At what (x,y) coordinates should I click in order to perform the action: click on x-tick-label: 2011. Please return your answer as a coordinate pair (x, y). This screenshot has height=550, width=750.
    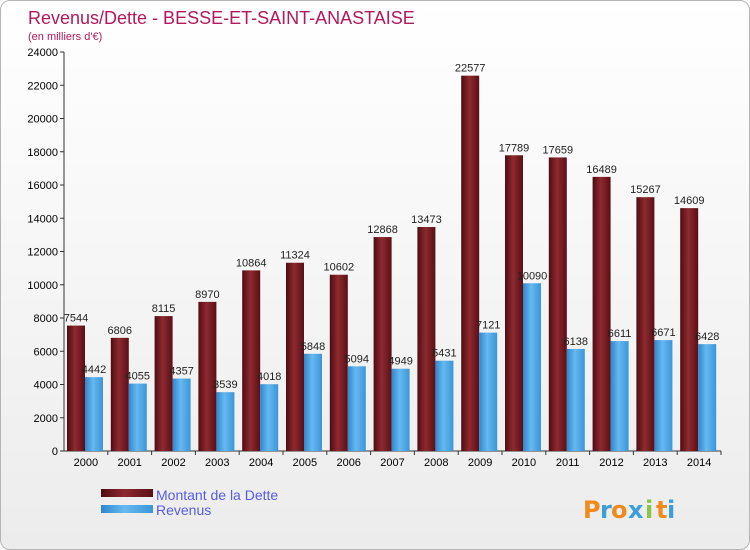
    Looking at the image, I should click on (568, 463).